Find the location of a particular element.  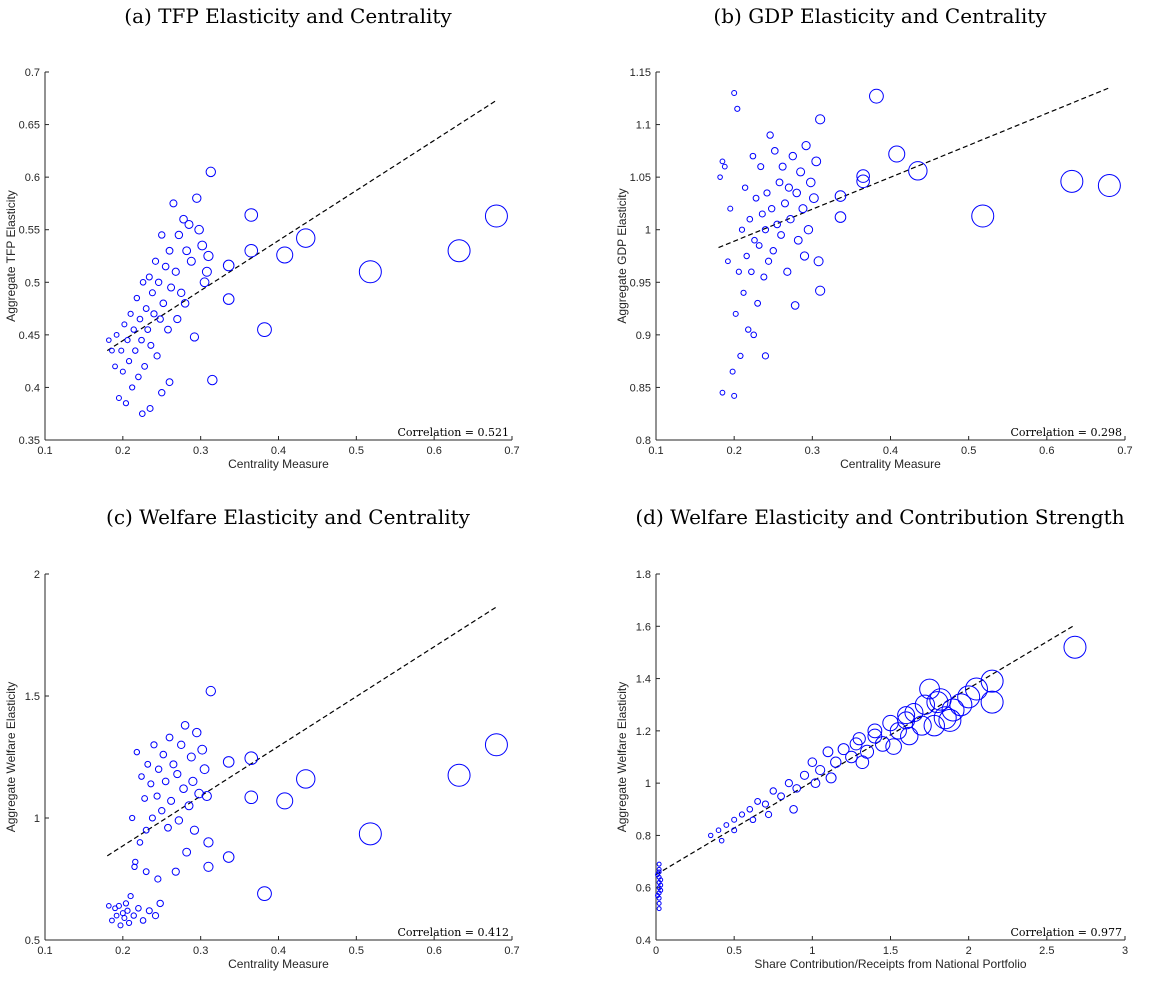

y-tick-label: 1 is located at coordinates (648, 231).